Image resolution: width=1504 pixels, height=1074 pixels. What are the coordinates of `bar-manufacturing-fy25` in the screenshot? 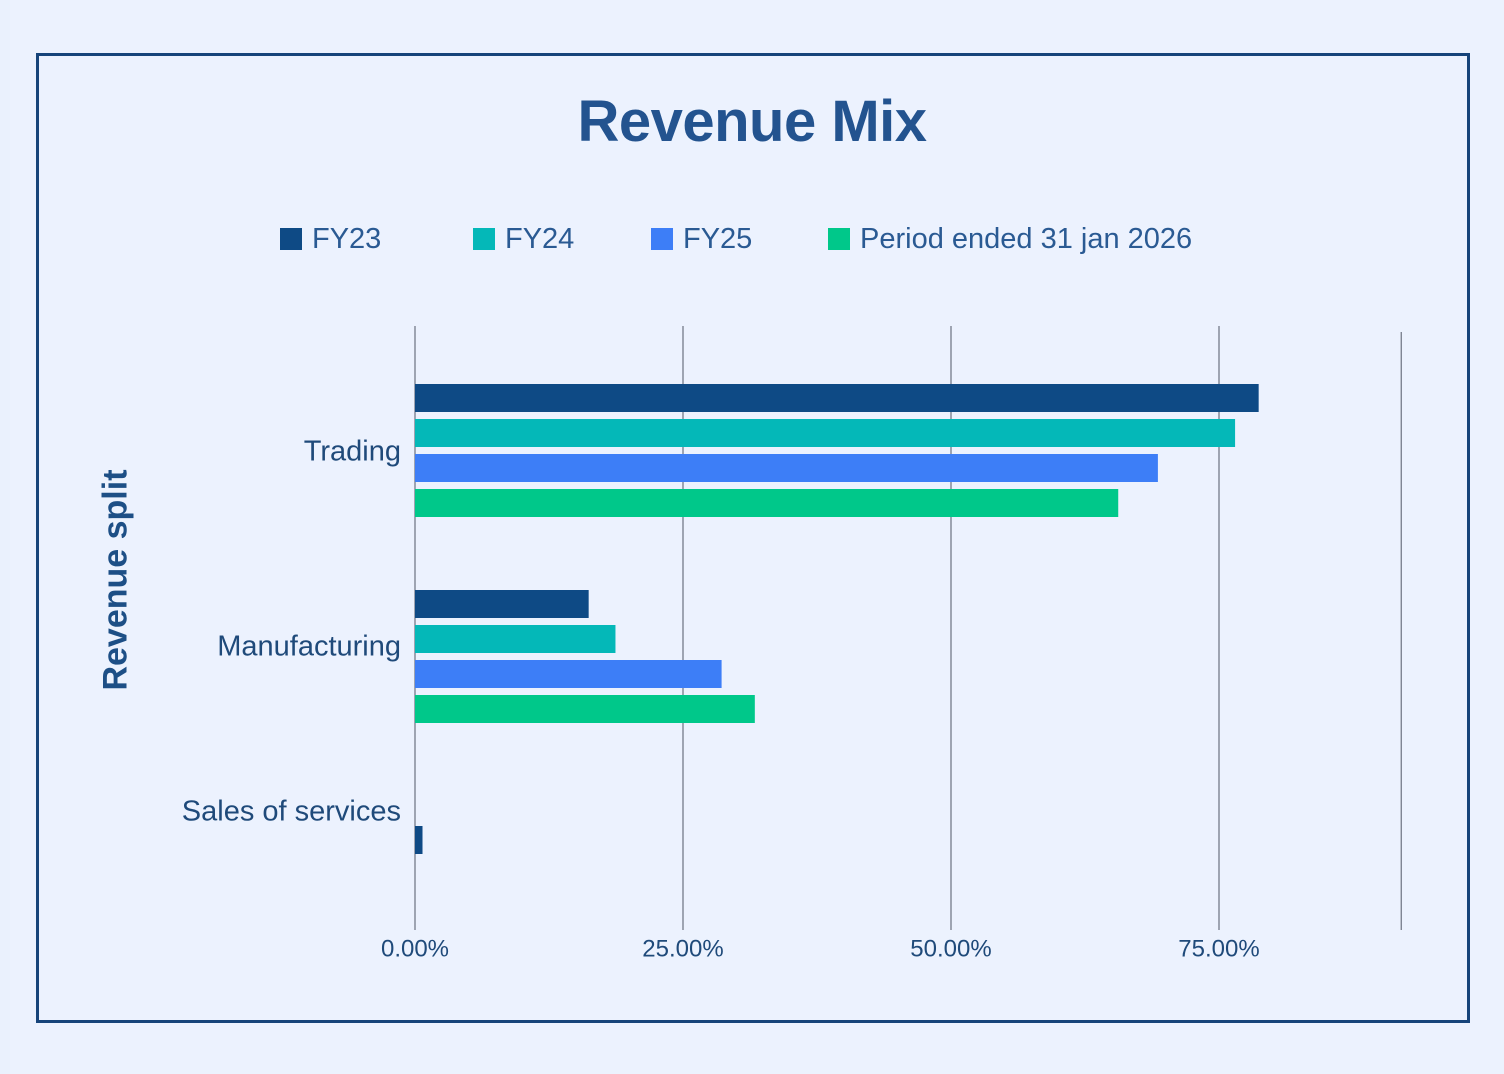 It's located at (568, 674).